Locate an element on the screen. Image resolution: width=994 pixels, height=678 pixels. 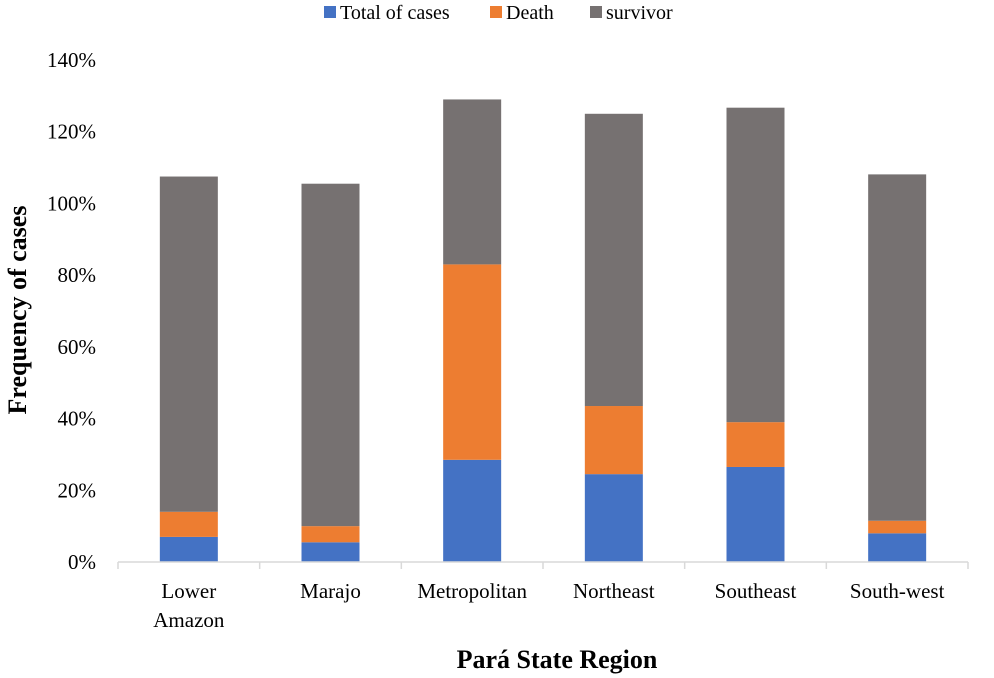
x-tick-label: Northeast is located at coordinates (614, 591).